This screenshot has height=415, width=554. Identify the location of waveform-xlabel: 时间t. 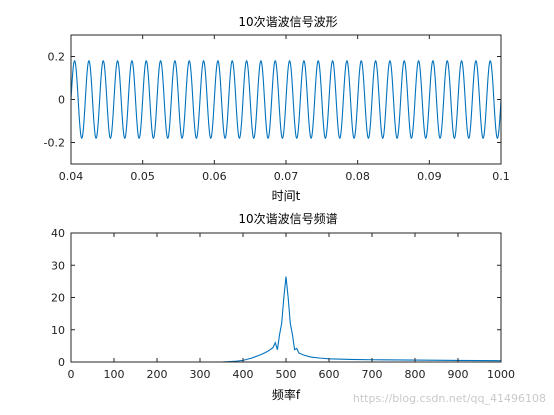
(286, 196).